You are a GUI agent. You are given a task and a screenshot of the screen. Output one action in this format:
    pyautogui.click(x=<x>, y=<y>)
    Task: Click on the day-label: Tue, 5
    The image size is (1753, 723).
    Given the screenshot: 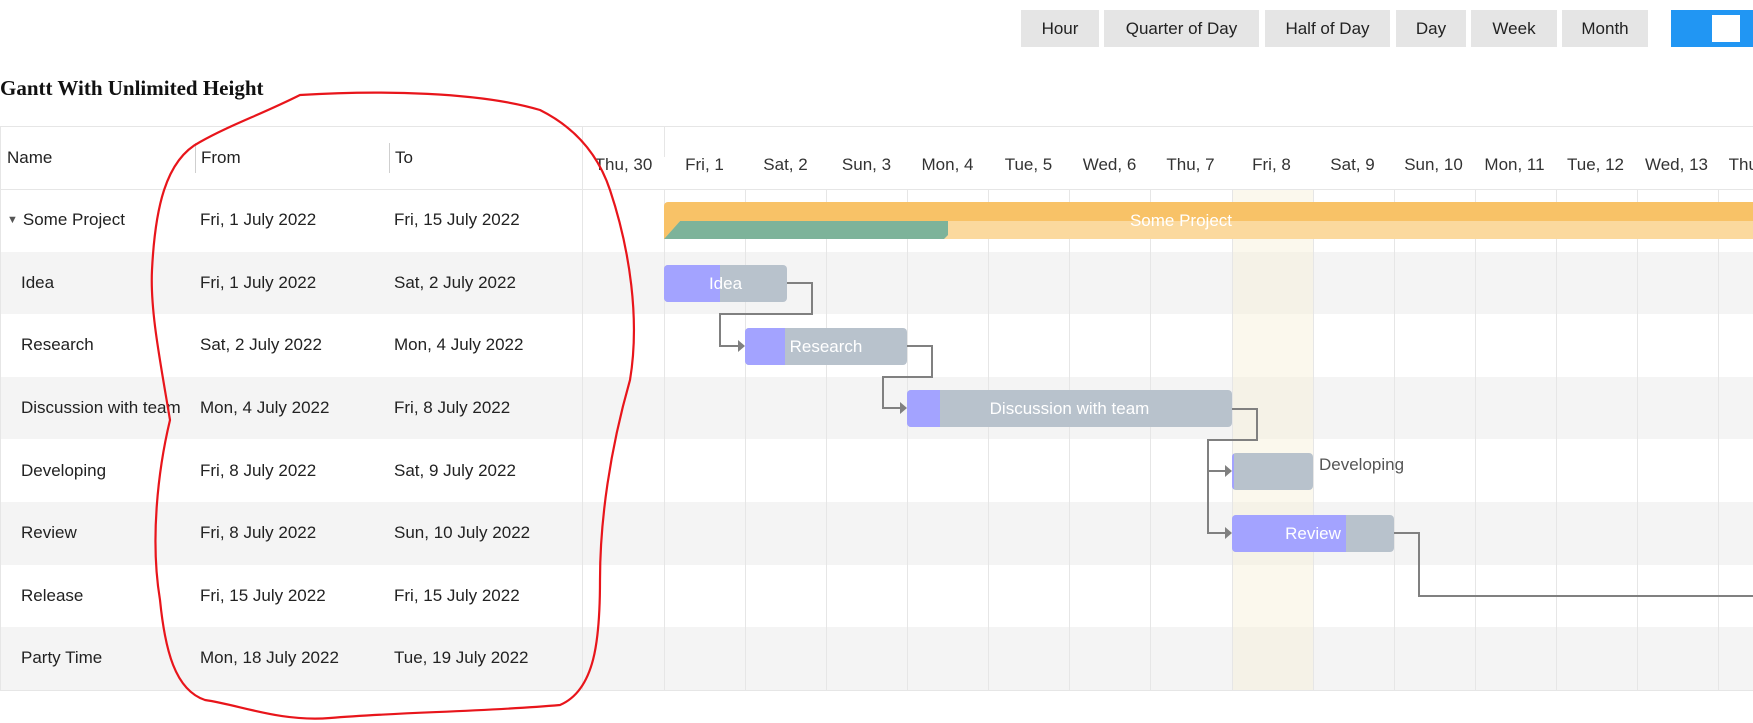 What is the action you would take?
    pyautogui.click(x=1028, y=164)
    